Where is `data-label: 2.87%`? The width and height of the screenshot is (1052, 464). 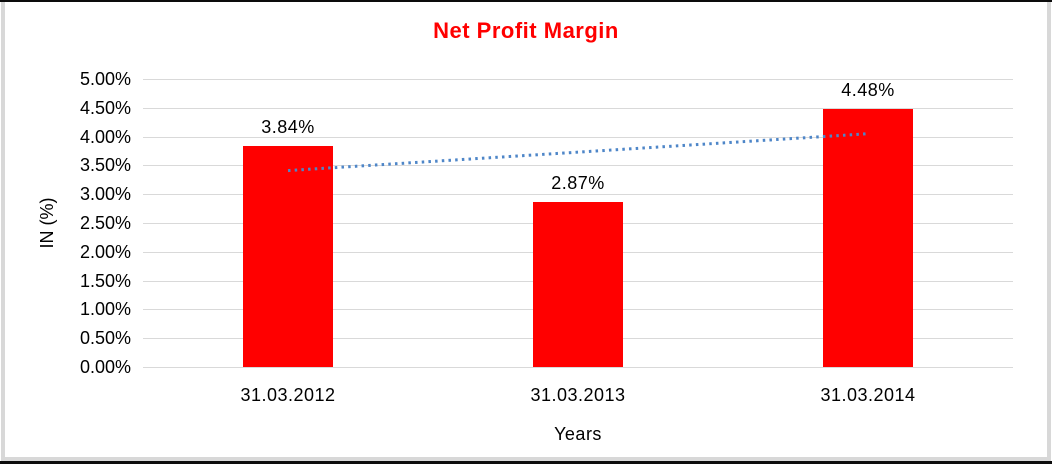 data-label: 2.87% is located at coordinates (578, 183).